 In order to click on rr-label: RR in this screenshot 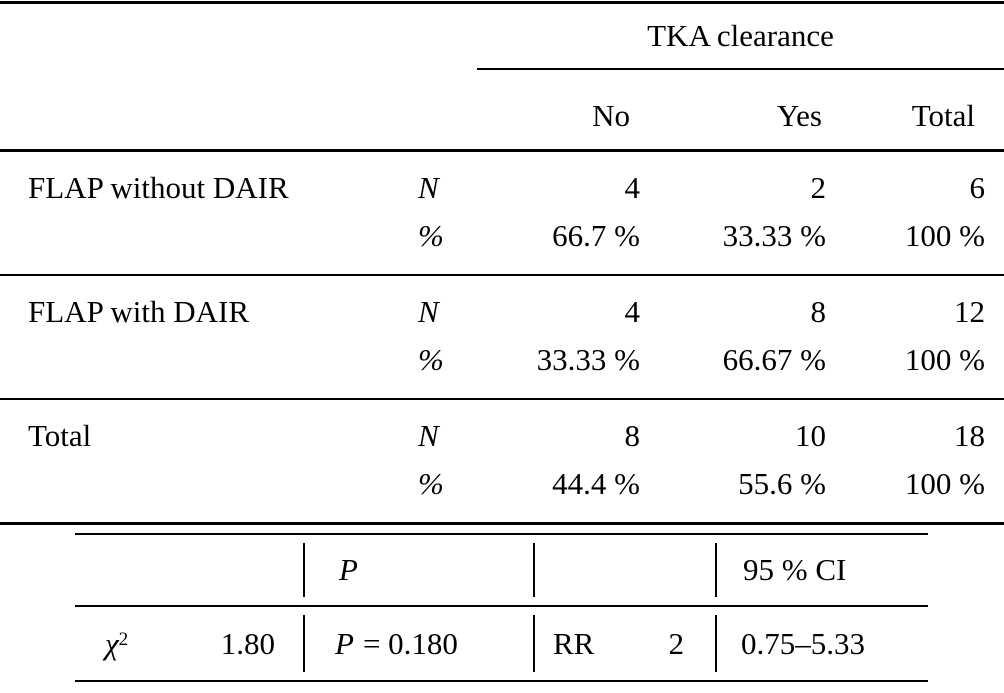, I will do `click(574, 643)`.